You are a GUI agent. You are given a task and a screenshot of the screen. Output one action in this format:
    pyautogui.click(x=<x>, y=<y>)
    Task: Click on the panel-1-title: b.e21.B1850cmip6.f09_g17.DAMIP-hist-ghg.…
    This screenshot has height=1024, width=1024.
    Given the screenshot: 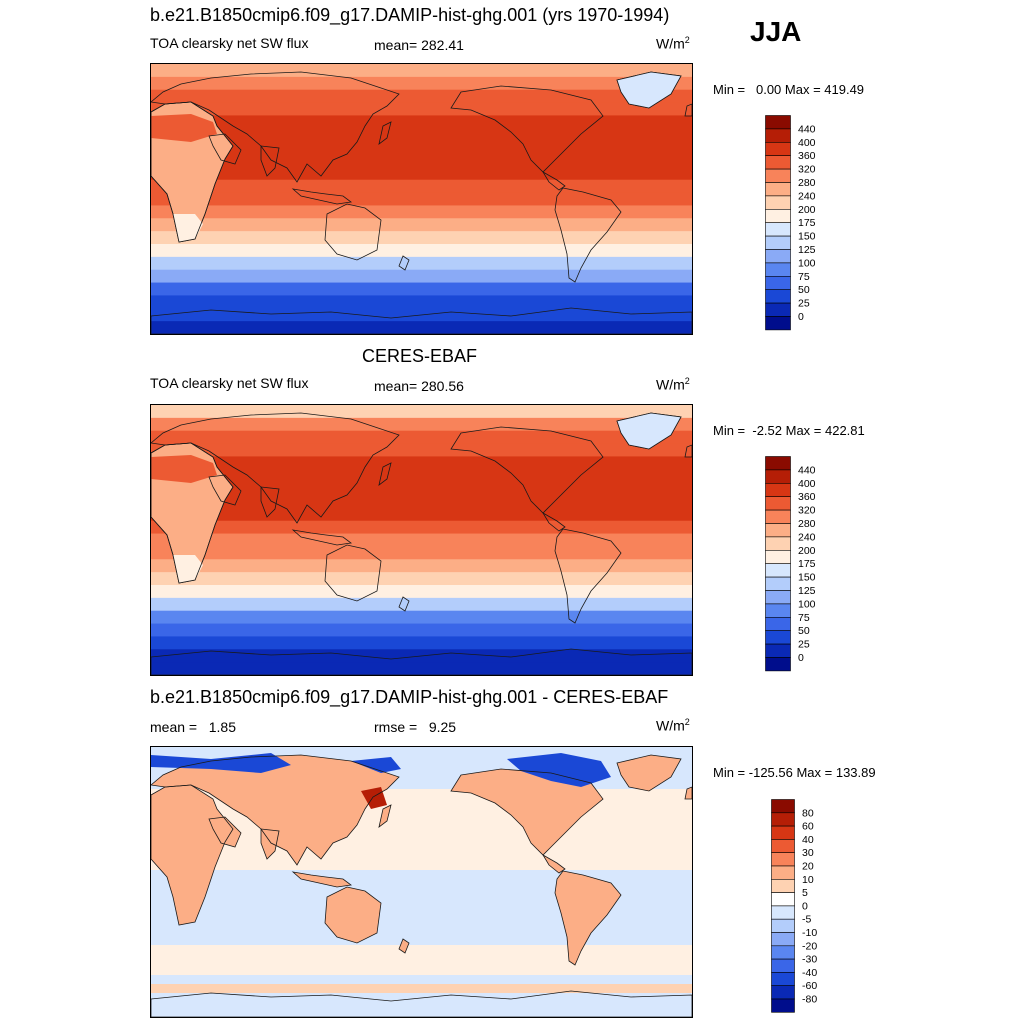 What is the action you would take?
    pyautogui.click(x=410, y=15)
    